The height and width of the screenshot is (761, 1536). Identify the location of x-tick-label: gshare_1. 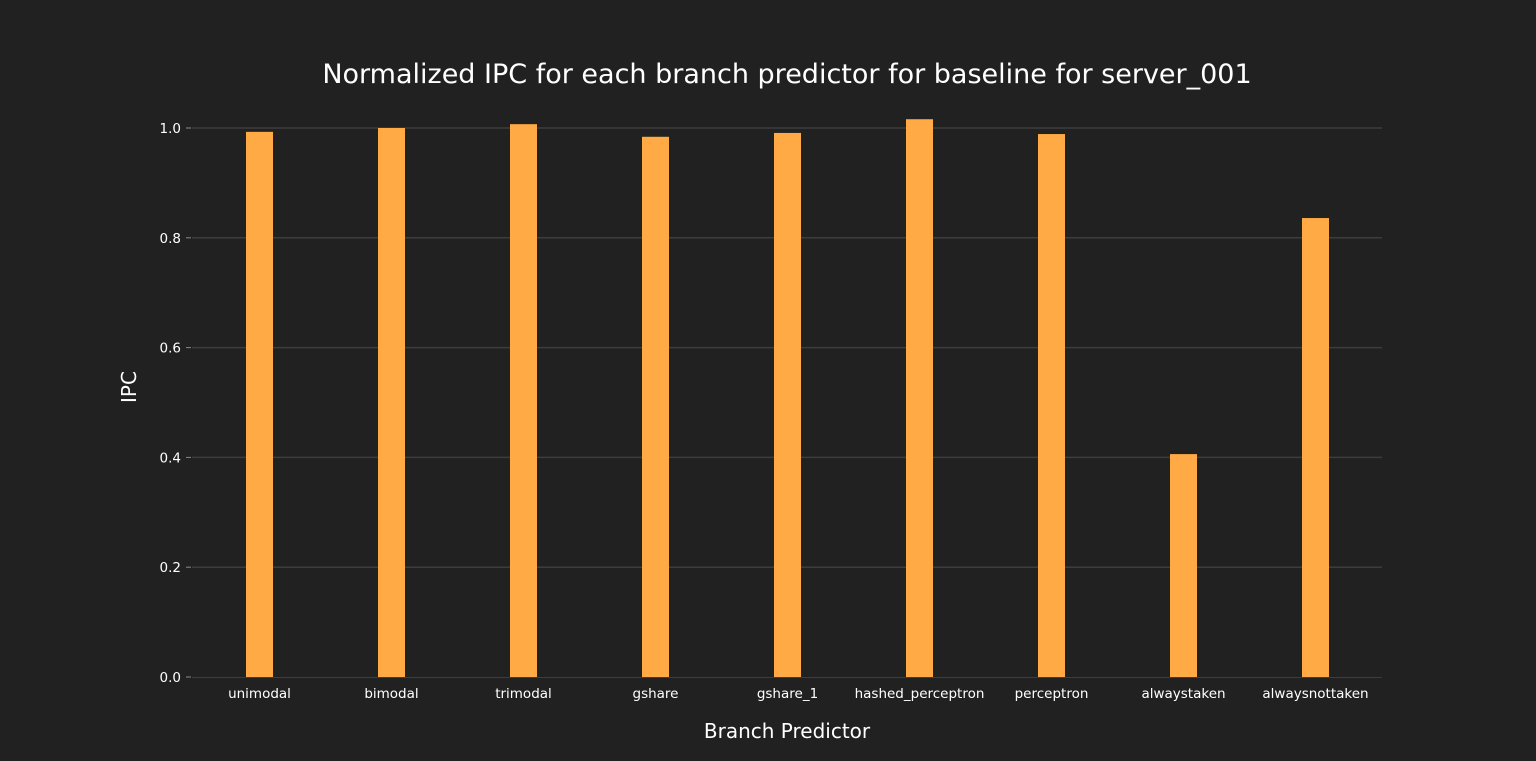
(787, 694).